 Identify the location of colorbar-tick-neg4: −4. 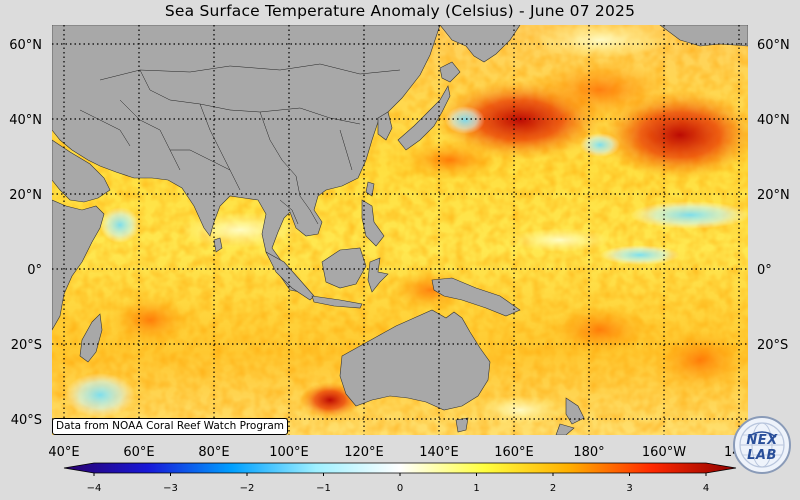
(94, 488).